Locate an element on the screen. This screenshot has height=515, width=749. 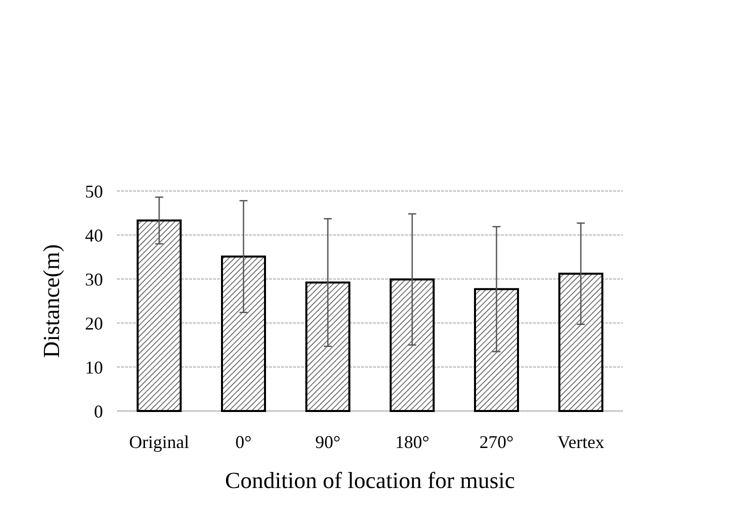
x-tick-label: 180° is located at coordinates (412, 442).